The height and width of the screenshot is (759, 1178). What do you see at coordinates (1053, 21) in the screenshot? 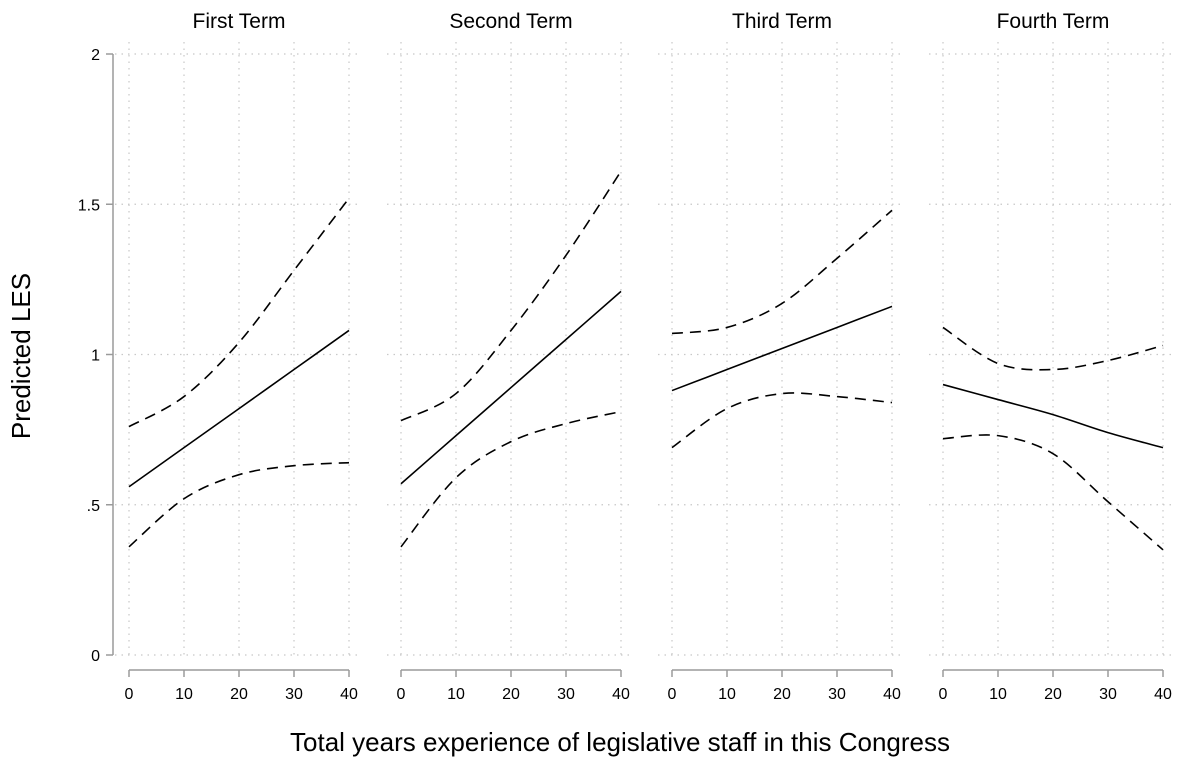
I see `panel-title: Fourth Term` at bounding box center [1053, 21].